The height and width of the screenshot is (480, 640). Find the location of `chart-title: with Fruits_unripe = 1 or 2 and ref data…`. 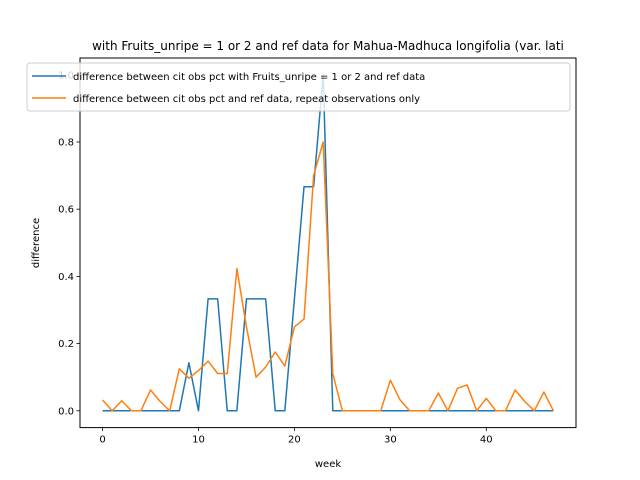

chart-title: with Fruits_unripe = 1 or 2 and ref data… is located at coordinates (328, 46).